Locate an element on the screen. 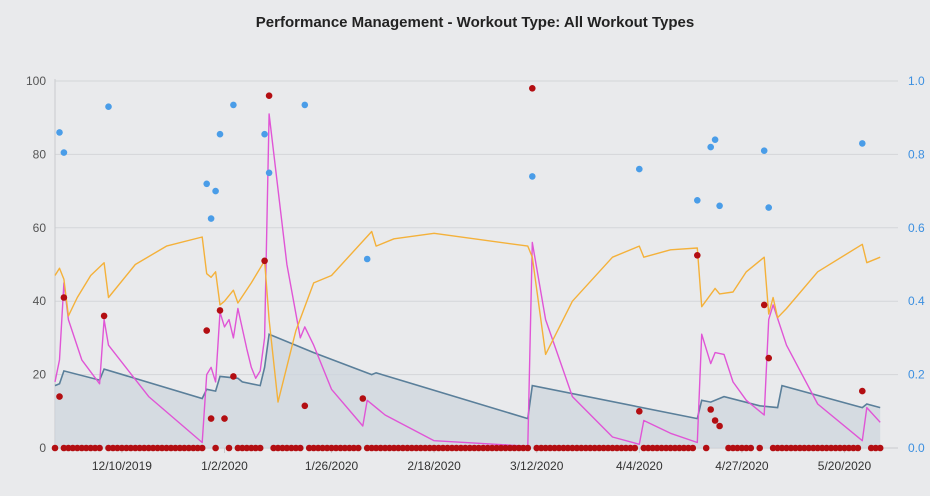 The image size is (930, 496). x-tick-label: 1/2/2020 is located at coordinates (224, 466).